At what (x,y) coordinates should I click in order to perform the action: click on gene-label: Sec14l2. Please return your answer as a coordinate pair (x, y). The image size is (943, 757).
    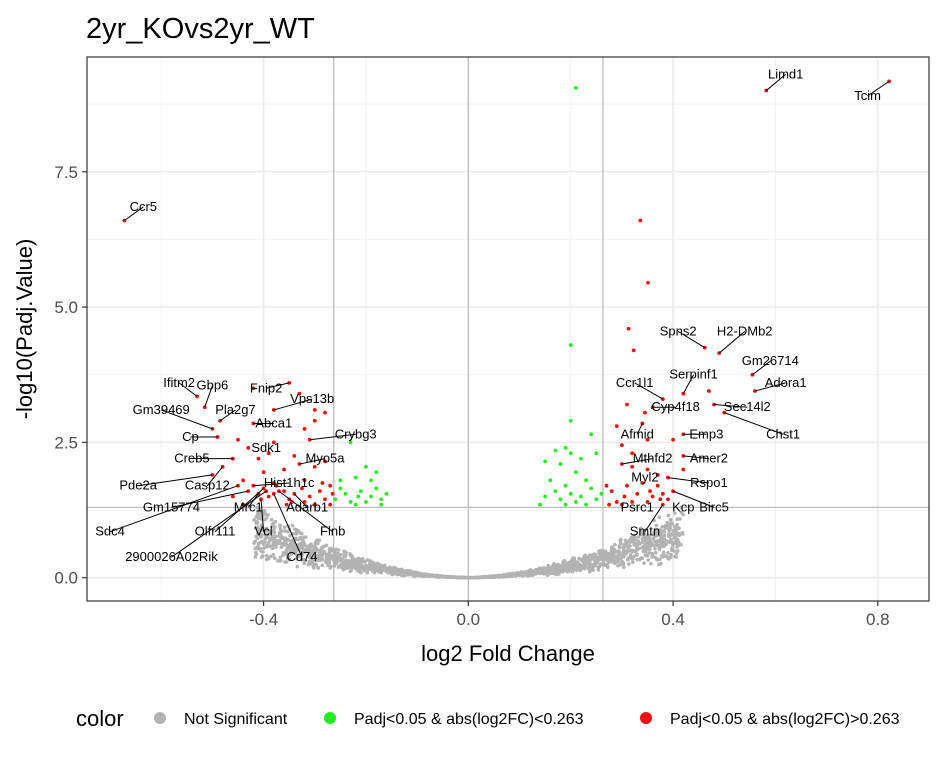
    Looking at the image, I should click on (747, 406).